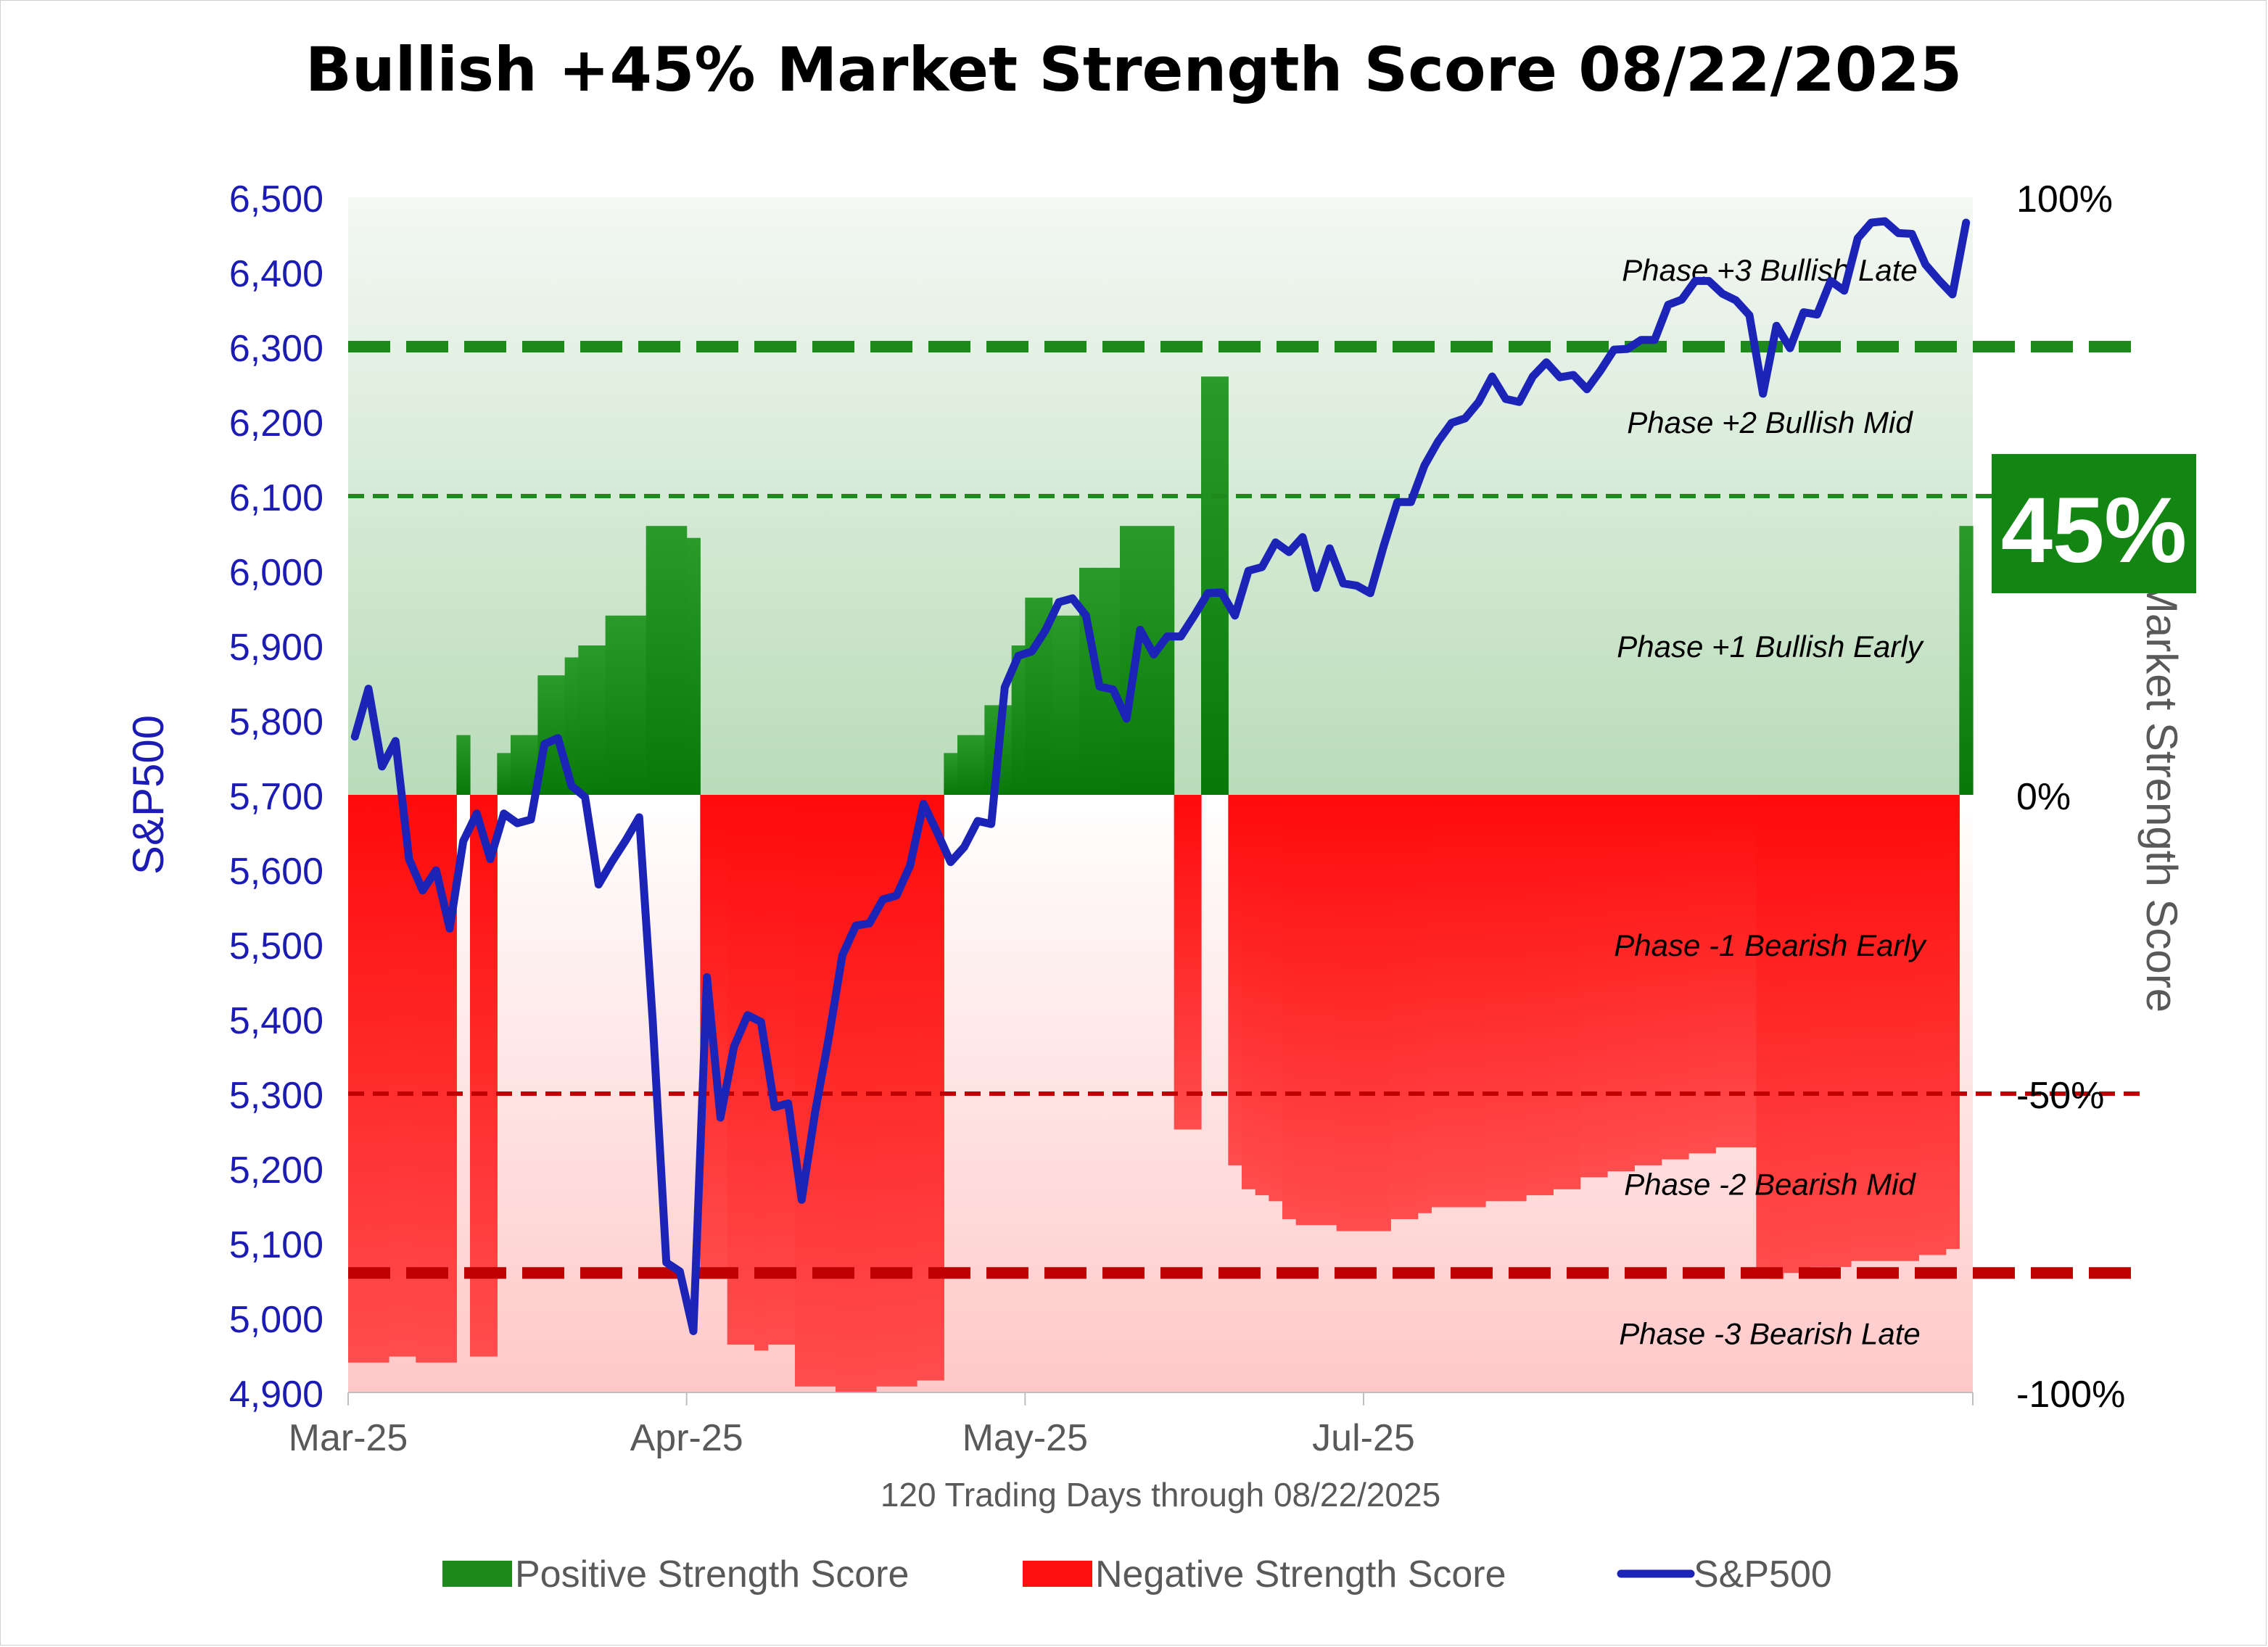  I want to click on phase-label: Phase -2 Bearish Mid, so click(1770, 1185).